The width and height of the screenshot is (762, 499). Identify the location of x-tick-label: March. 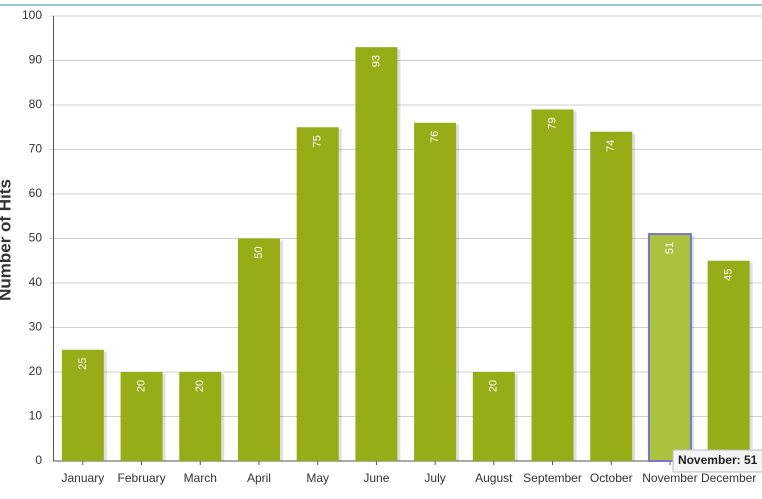
(200, 478).